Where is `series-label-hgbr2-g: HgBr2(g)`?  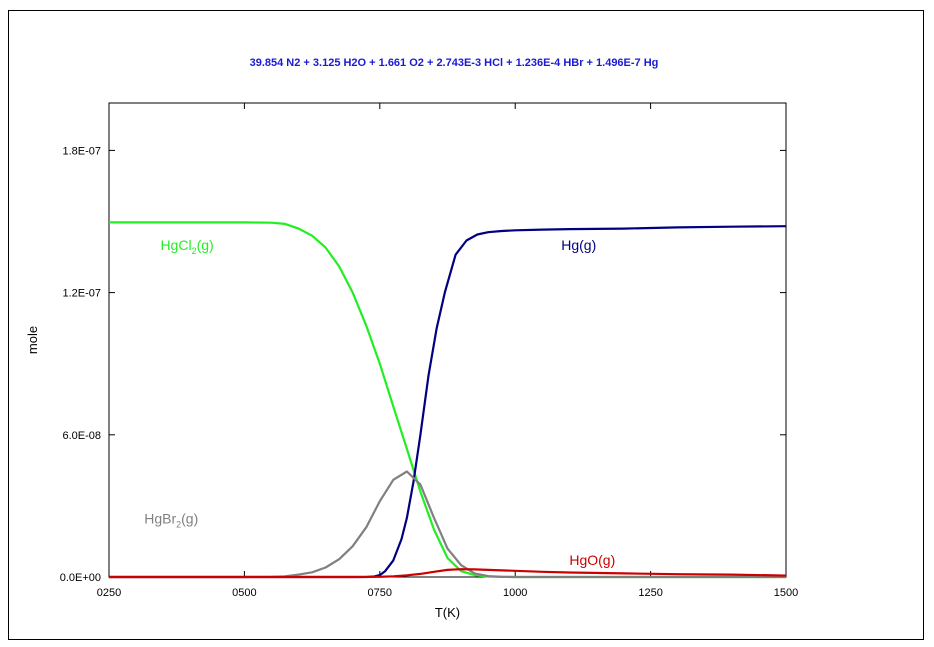 series-label-hgbr2-g: HgBr2(g) is located at coordinates (171, 520).